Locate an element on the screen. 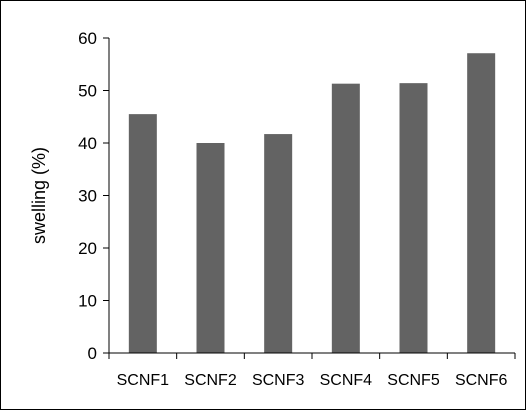 The height and width of the screenshot is (411, 526). y-tick-label: 50 is located at coordinates (87, 91).